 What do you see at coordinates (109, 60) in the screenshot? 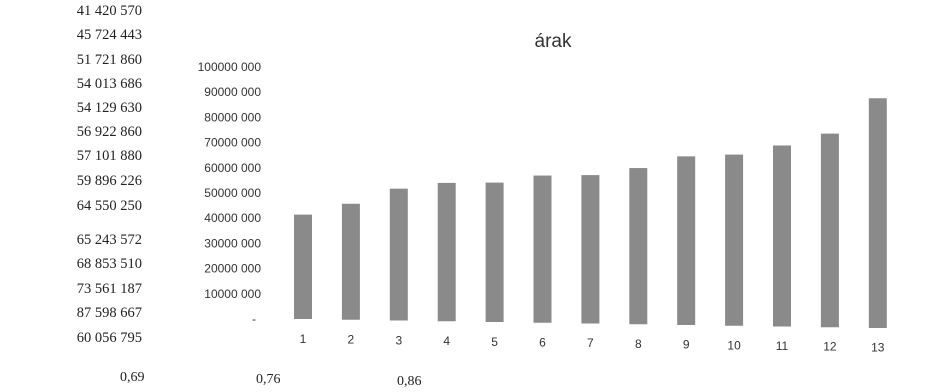
I see `side-value: 51 721 860` at bounding box center [109, 60].